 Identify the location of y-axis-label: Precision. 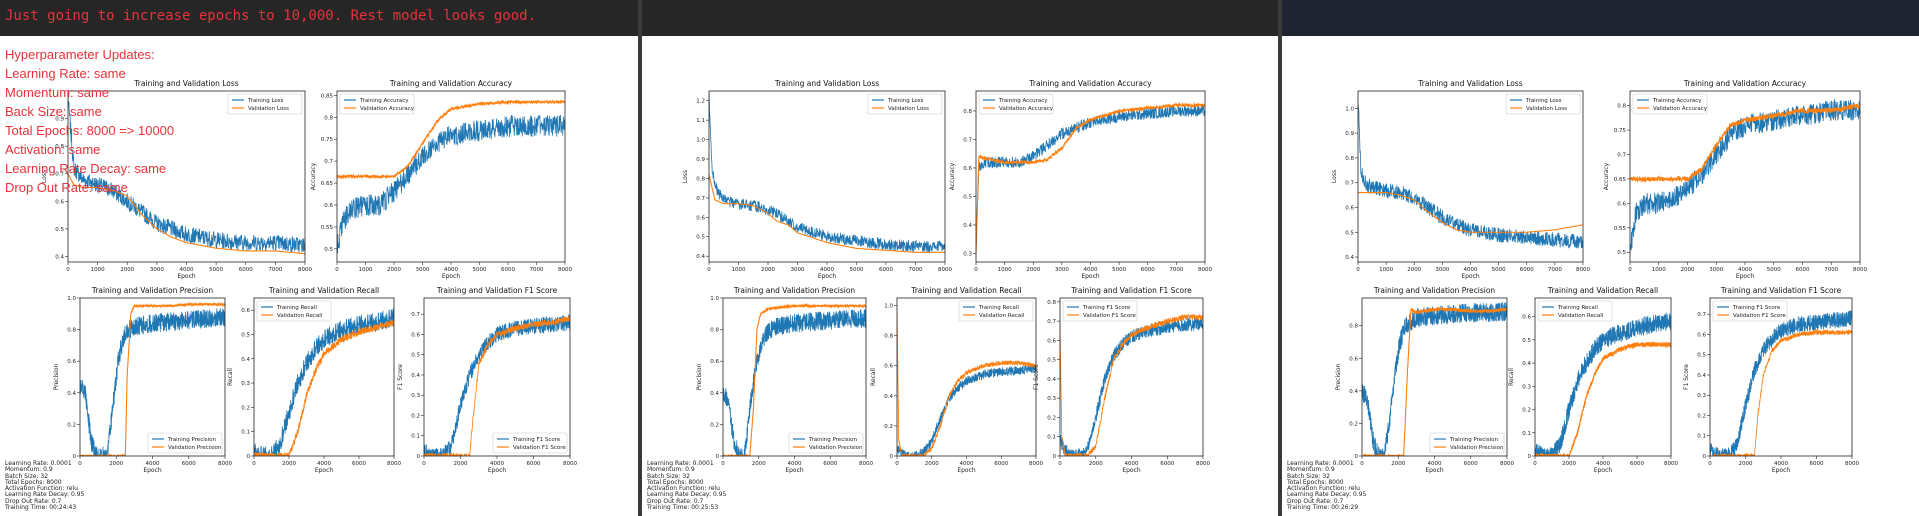
(56, 376).